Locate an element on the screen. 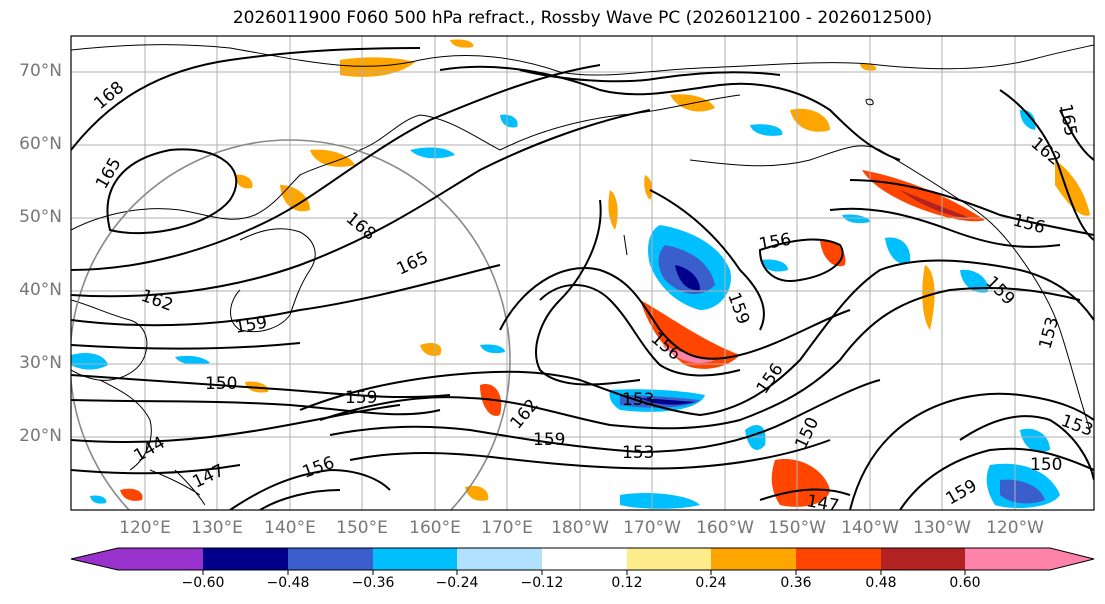  colorbar-tick-label: −0.48 is located at coordinates (288, 583).